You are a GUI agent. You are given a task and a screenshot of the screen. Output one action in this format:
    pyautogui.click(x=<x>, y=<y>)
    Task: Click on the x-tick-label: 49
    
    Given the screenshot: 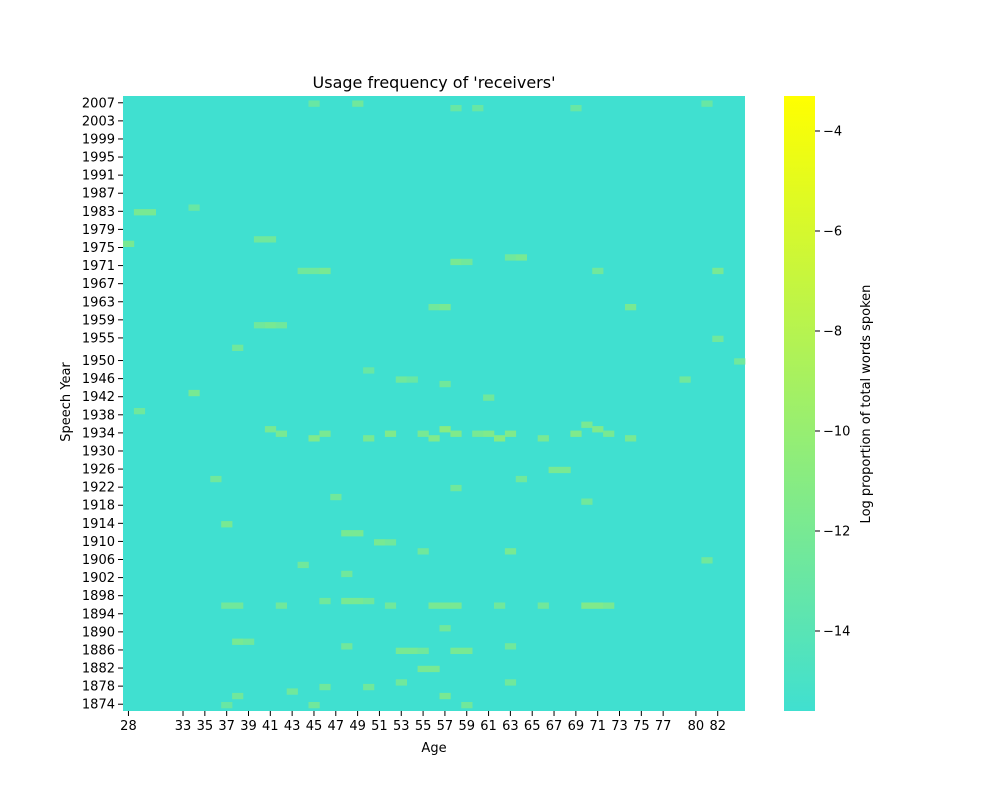 What is the action you would take?
    pyautogui.click(x=357, y=726)
    